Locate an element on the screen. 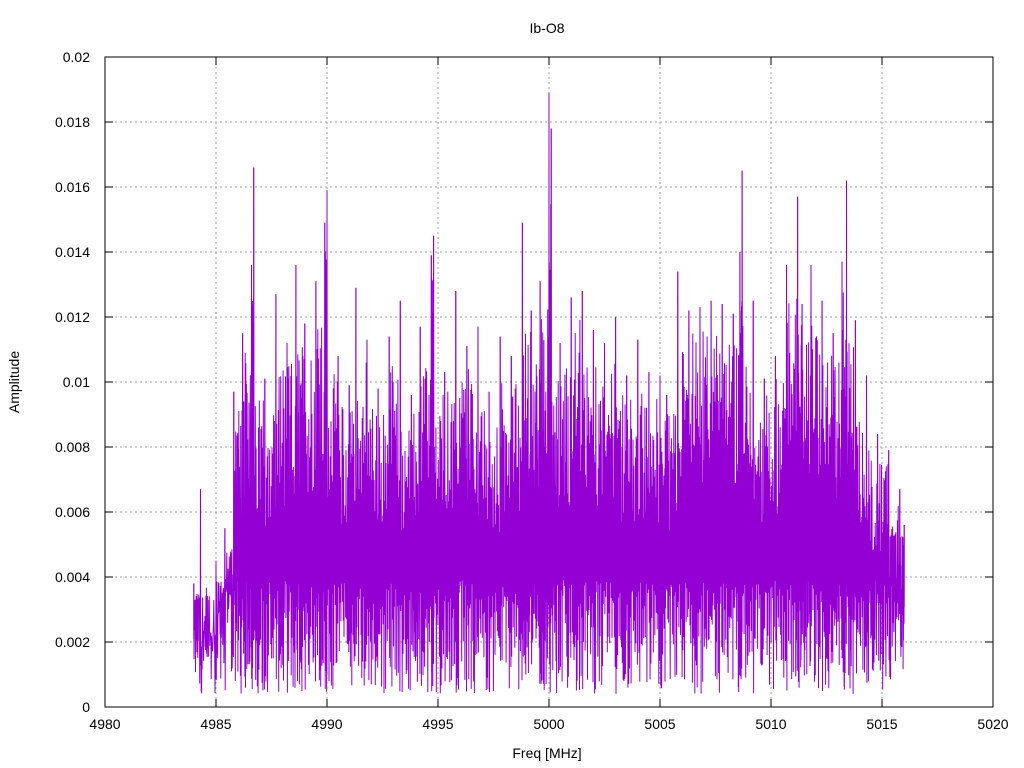 The image size is (1024, 768). x-tick-label: 5010 is located at coordinates (770, 724).